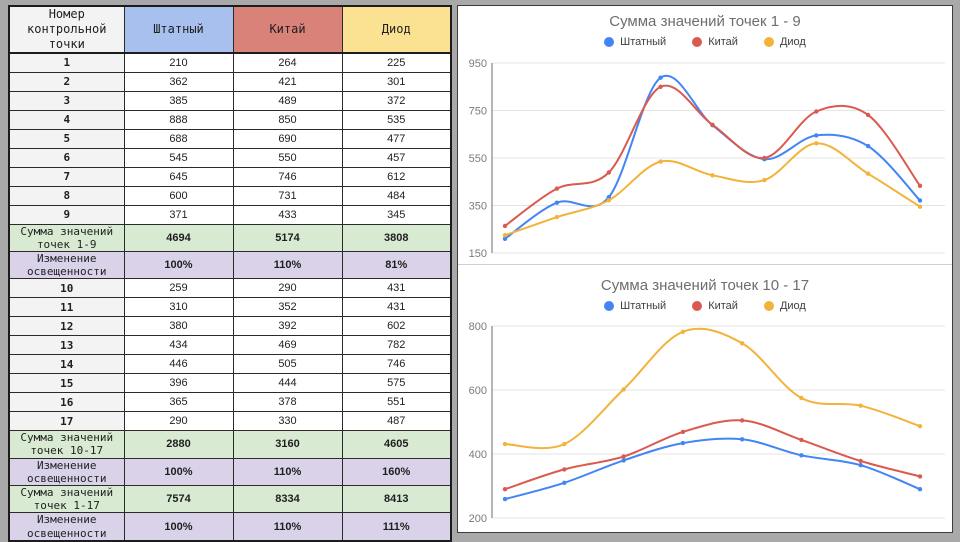 The image size is (960, 542). Describe the element at coordinates (396, 29) in the screenshot. I see `column-header: Диод` at that location.